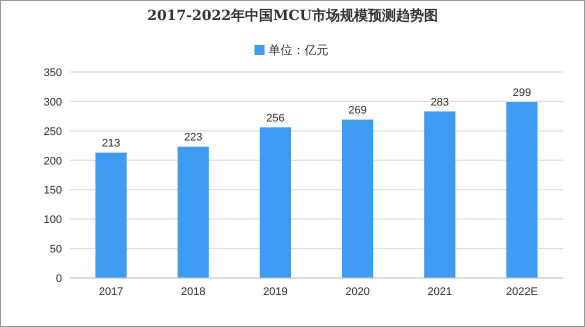 The width and height of the screenshot is (585, 327). What do you see at coordinates (111, 144) in the screenshot?
I see `data-label: 213` at bounding box center [111, 144].